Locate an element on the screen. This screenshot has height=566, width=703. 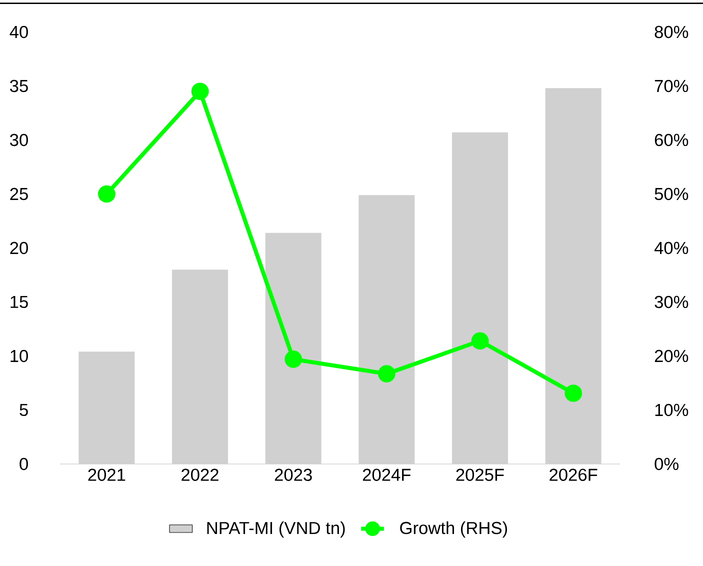
x-tick-label: 2024F is located at coordinates (386, 474).